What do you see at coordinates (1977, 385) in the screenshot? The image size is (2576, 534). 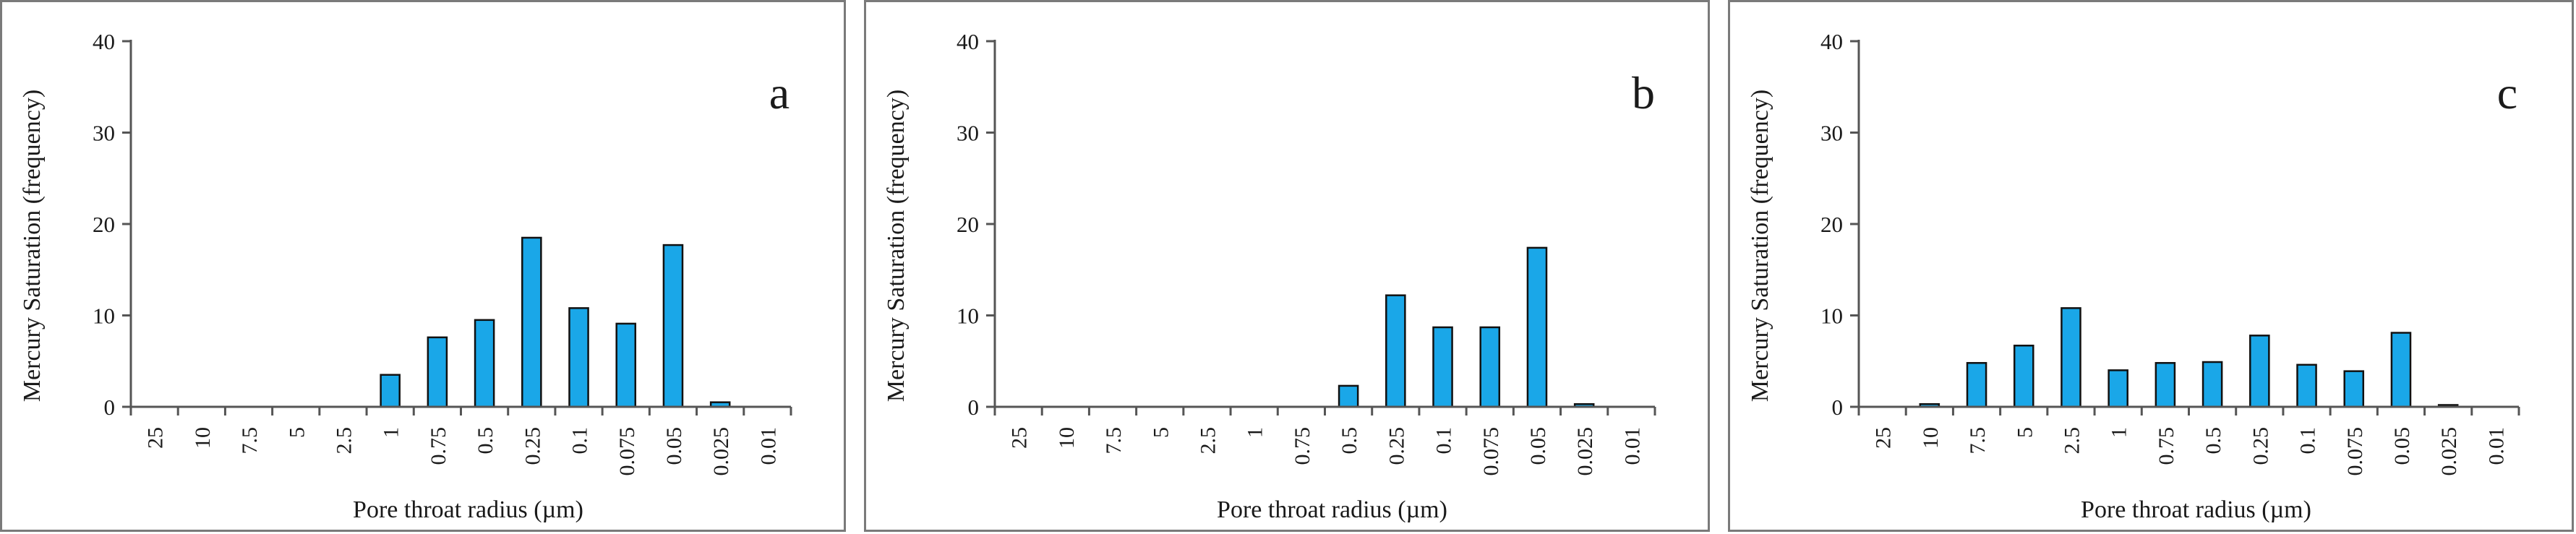 I see `bar-7.5` at bounding box center [1977, 385].